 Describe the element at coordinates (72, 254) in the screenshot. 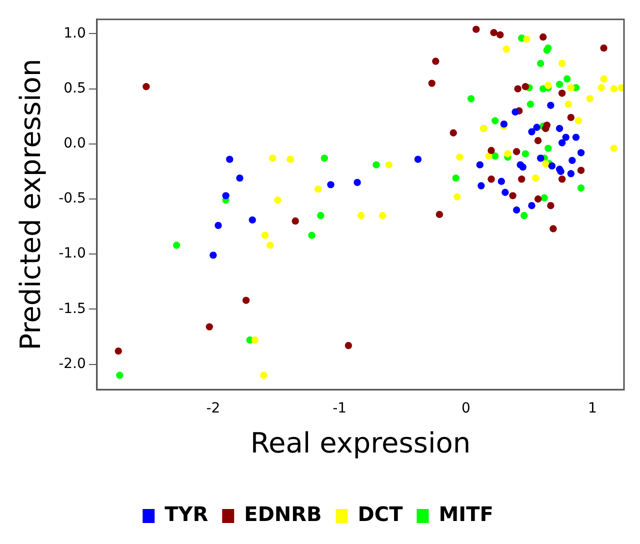

I see `y-tick-label: -1.0` at that location.